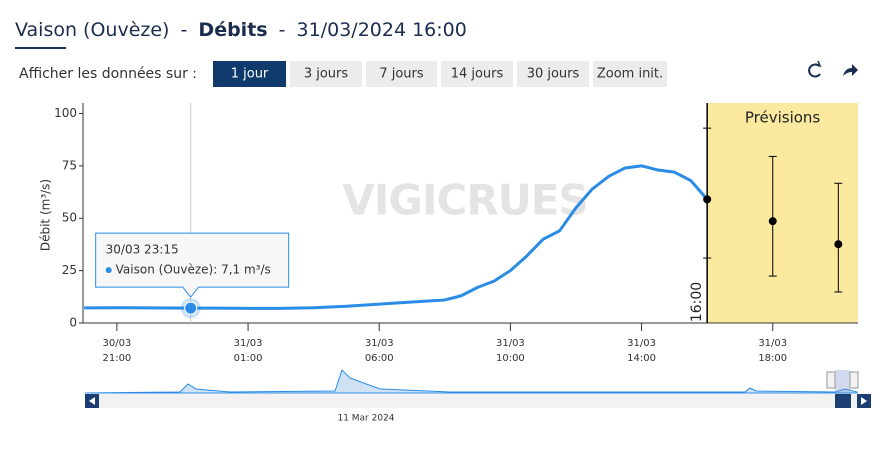 The width and height of the screenshot is (886, 456). What do you see at coordinates (69, 218) in the screenshot?
I see `y-tick-label: 50` at bounding box center [69, 218].